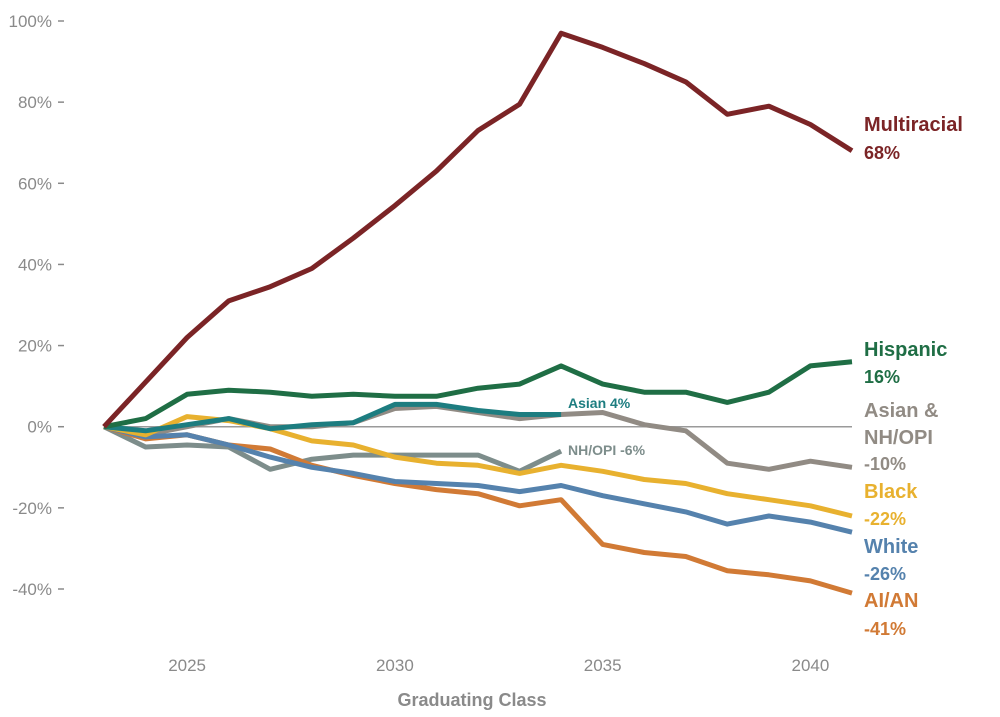 This screenshot has width=1000, height=717. I want to click on series-label-nh-opi: NH/OPI -6%, so click(607, 450).